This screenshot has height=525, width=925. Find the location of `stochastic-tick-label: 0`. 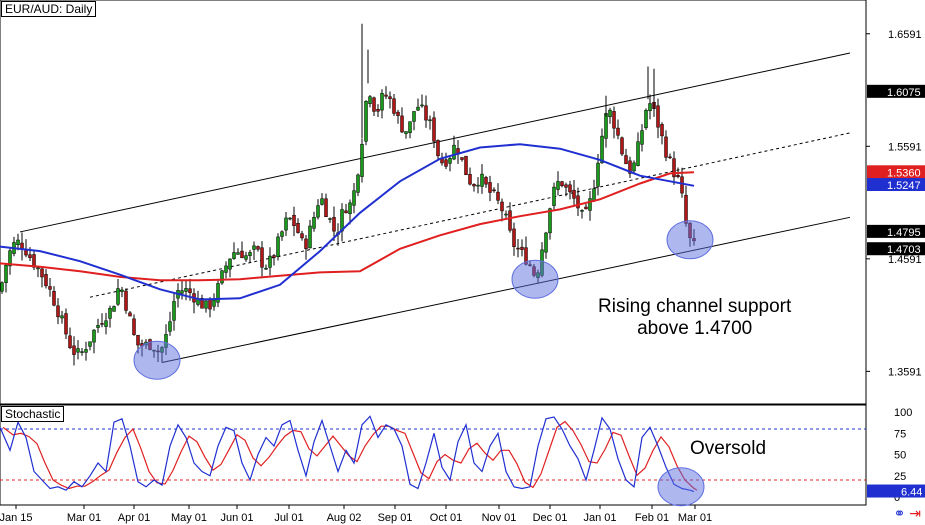

stochastic-tick-label: 0 is located at coordinates (897, 498).